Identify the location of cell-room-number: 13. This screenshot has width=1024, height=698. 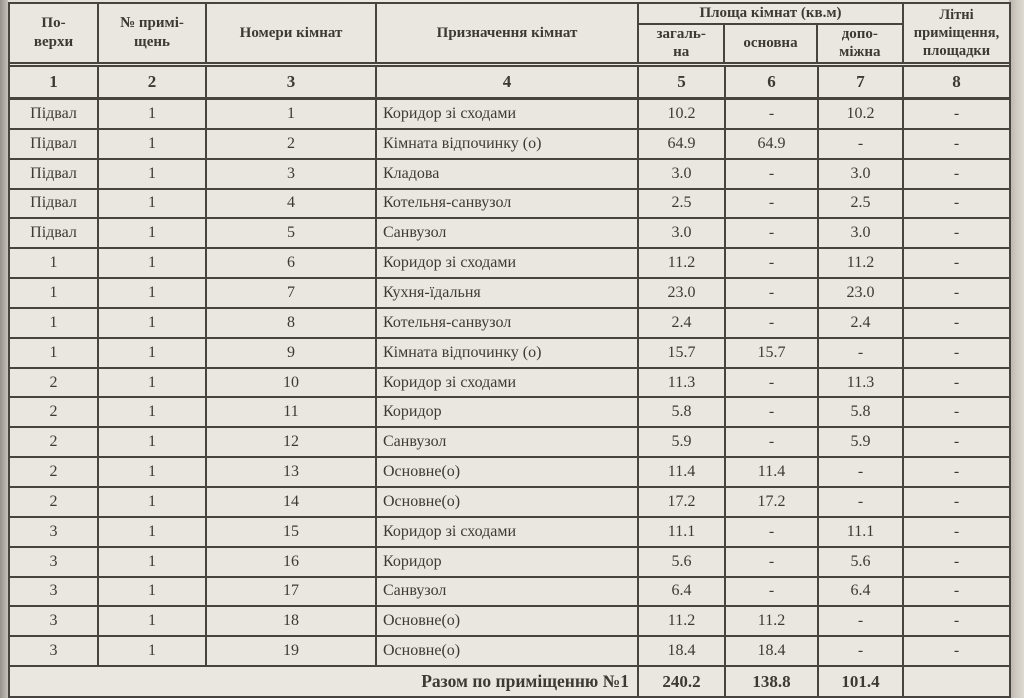
(292, 472).